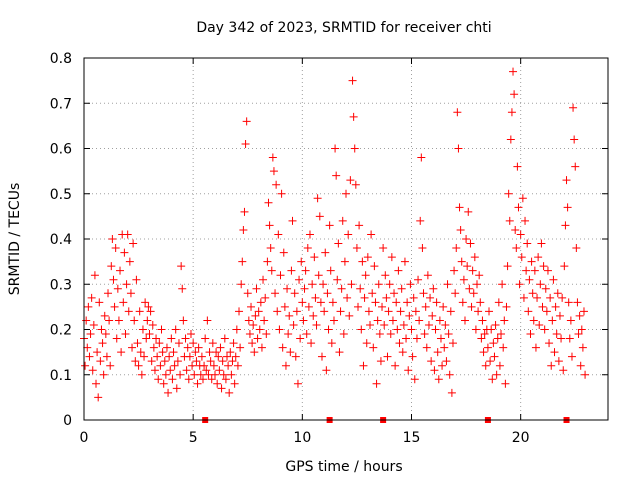 The height and width of the screenshot is (480, 640). What do you see at coordinates (61, 150) in the screenshot?
I see `y-tick-label: 0.6` at bounding box center [61, 150].